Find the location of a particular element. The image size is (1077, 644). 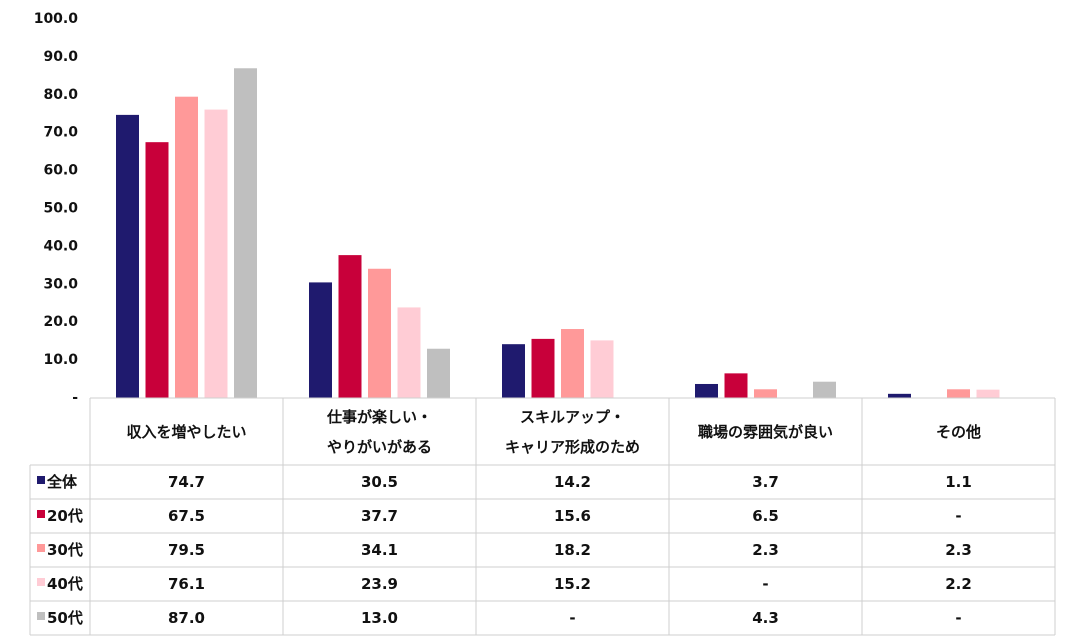

legend-label: 20代 is located at coordinates (65, 516).